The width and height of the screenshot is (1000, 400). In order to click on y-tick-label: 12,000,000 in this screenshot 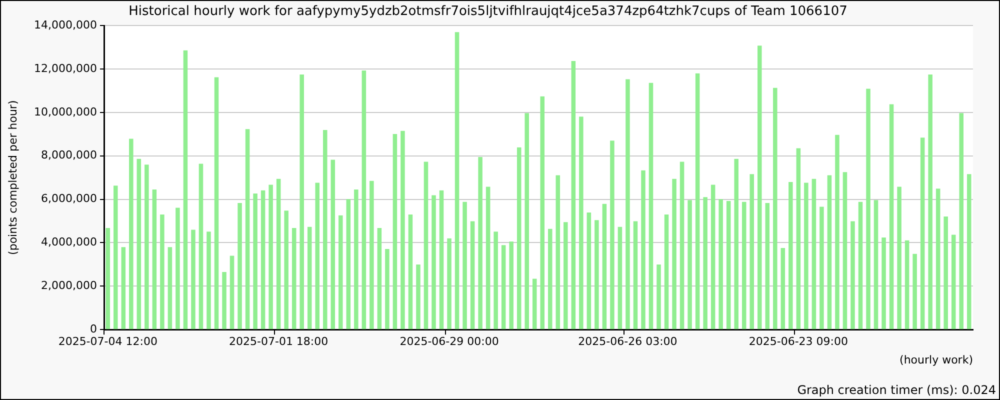, I will do `click(65, 68)`.